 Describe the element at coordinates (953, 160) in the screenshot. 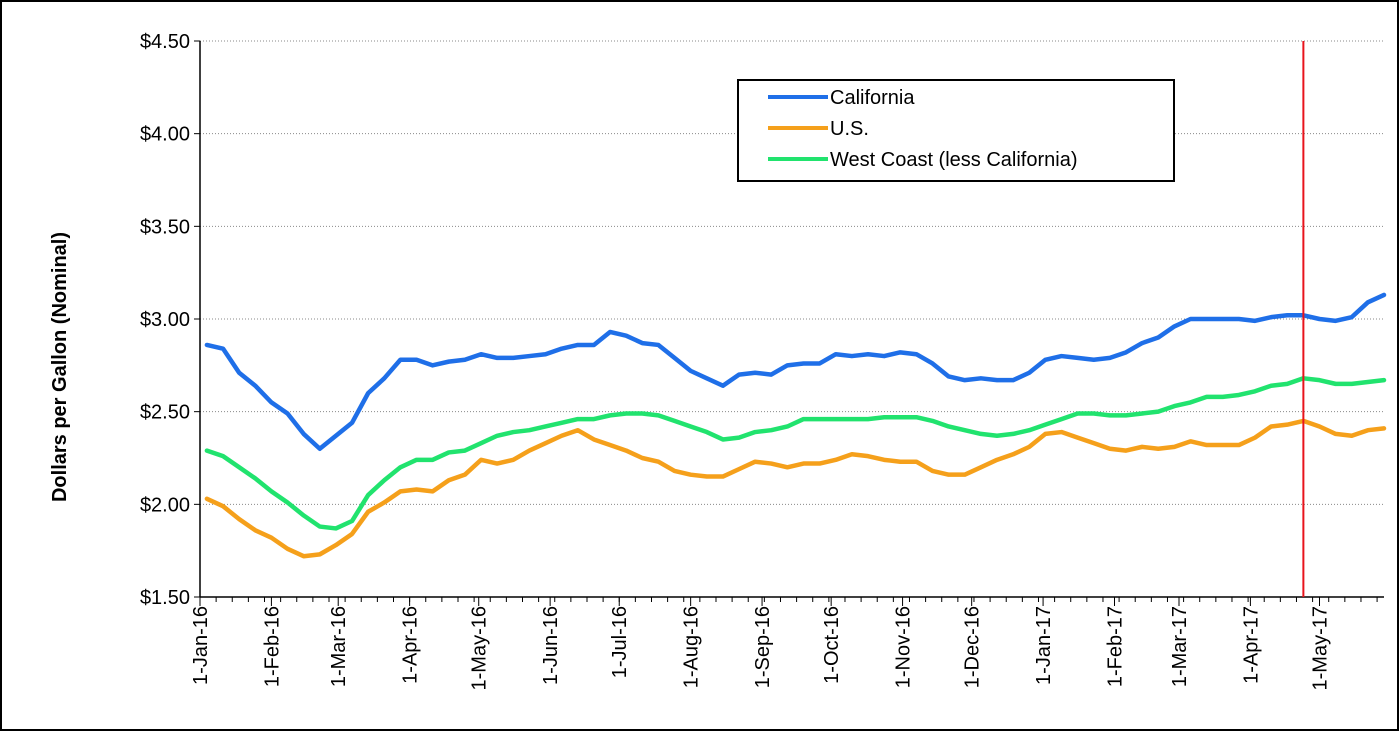

I see `legend-label-west-coast: West Coast (less California)` at that location.